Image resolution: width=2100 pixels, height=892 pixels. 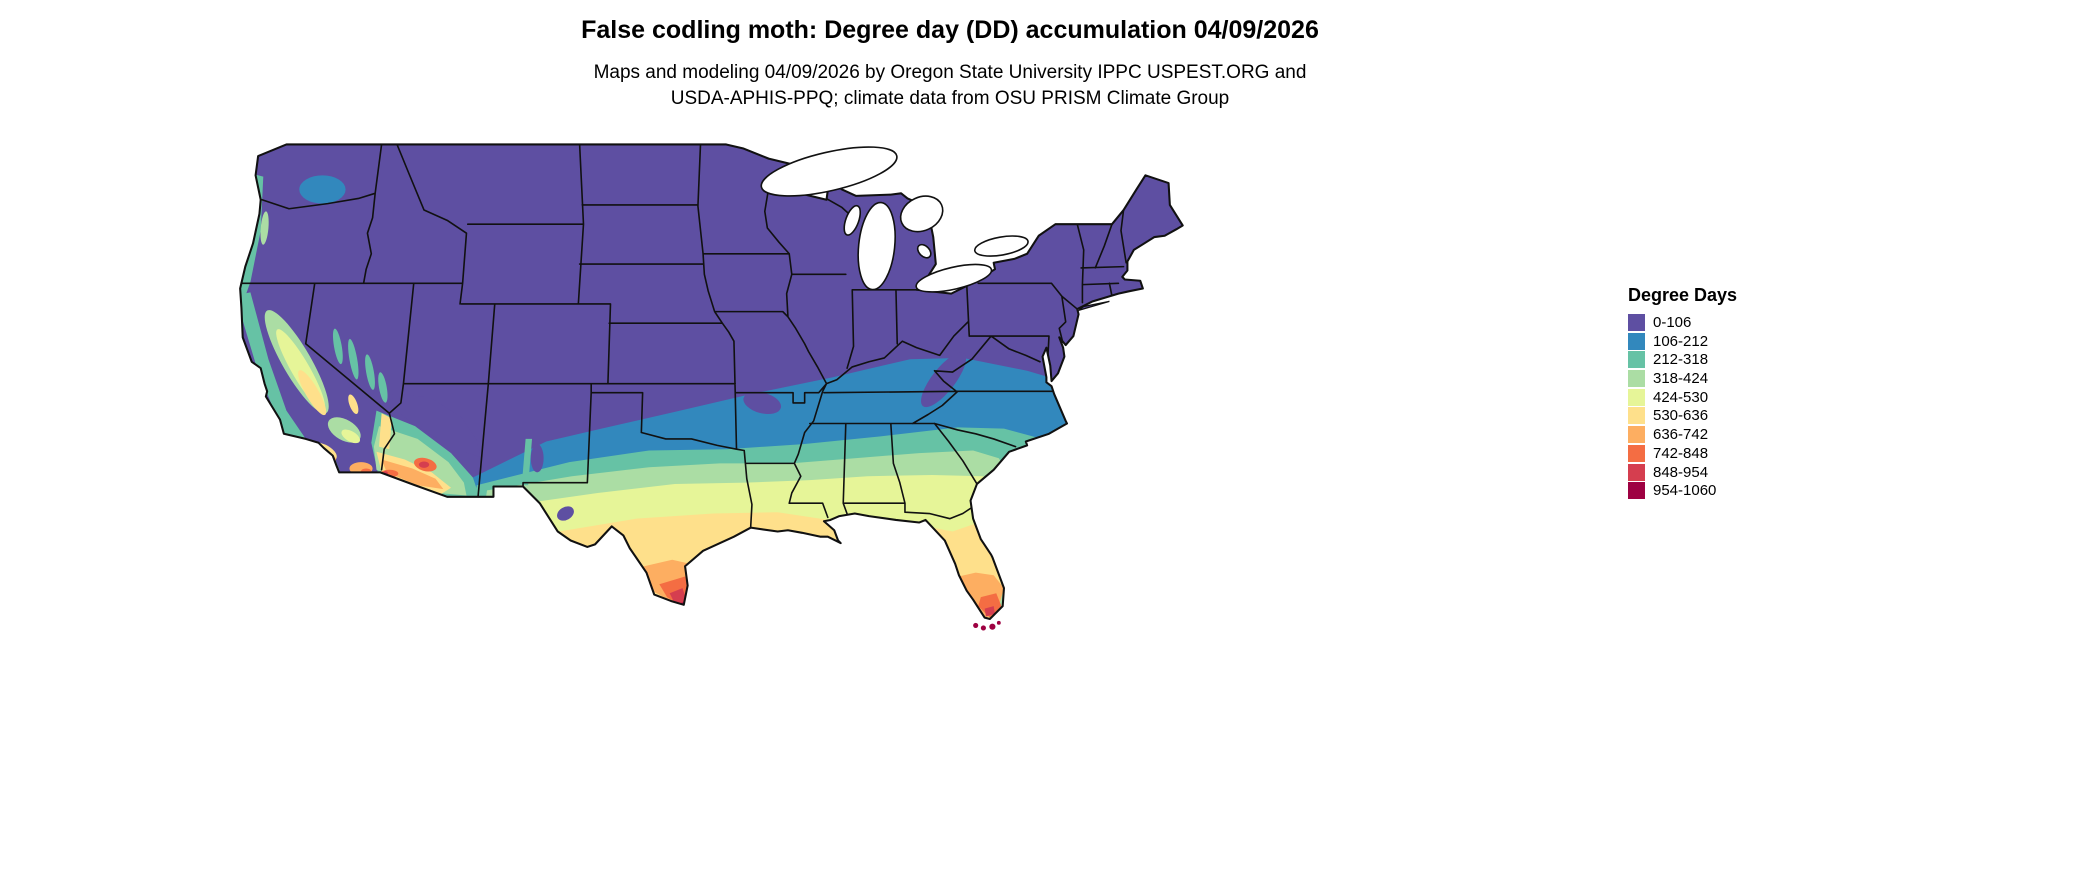 What do you see at coordinates (921, 214) in the screenshot?
I see `lake-huron` at bounding box center [921, 214].